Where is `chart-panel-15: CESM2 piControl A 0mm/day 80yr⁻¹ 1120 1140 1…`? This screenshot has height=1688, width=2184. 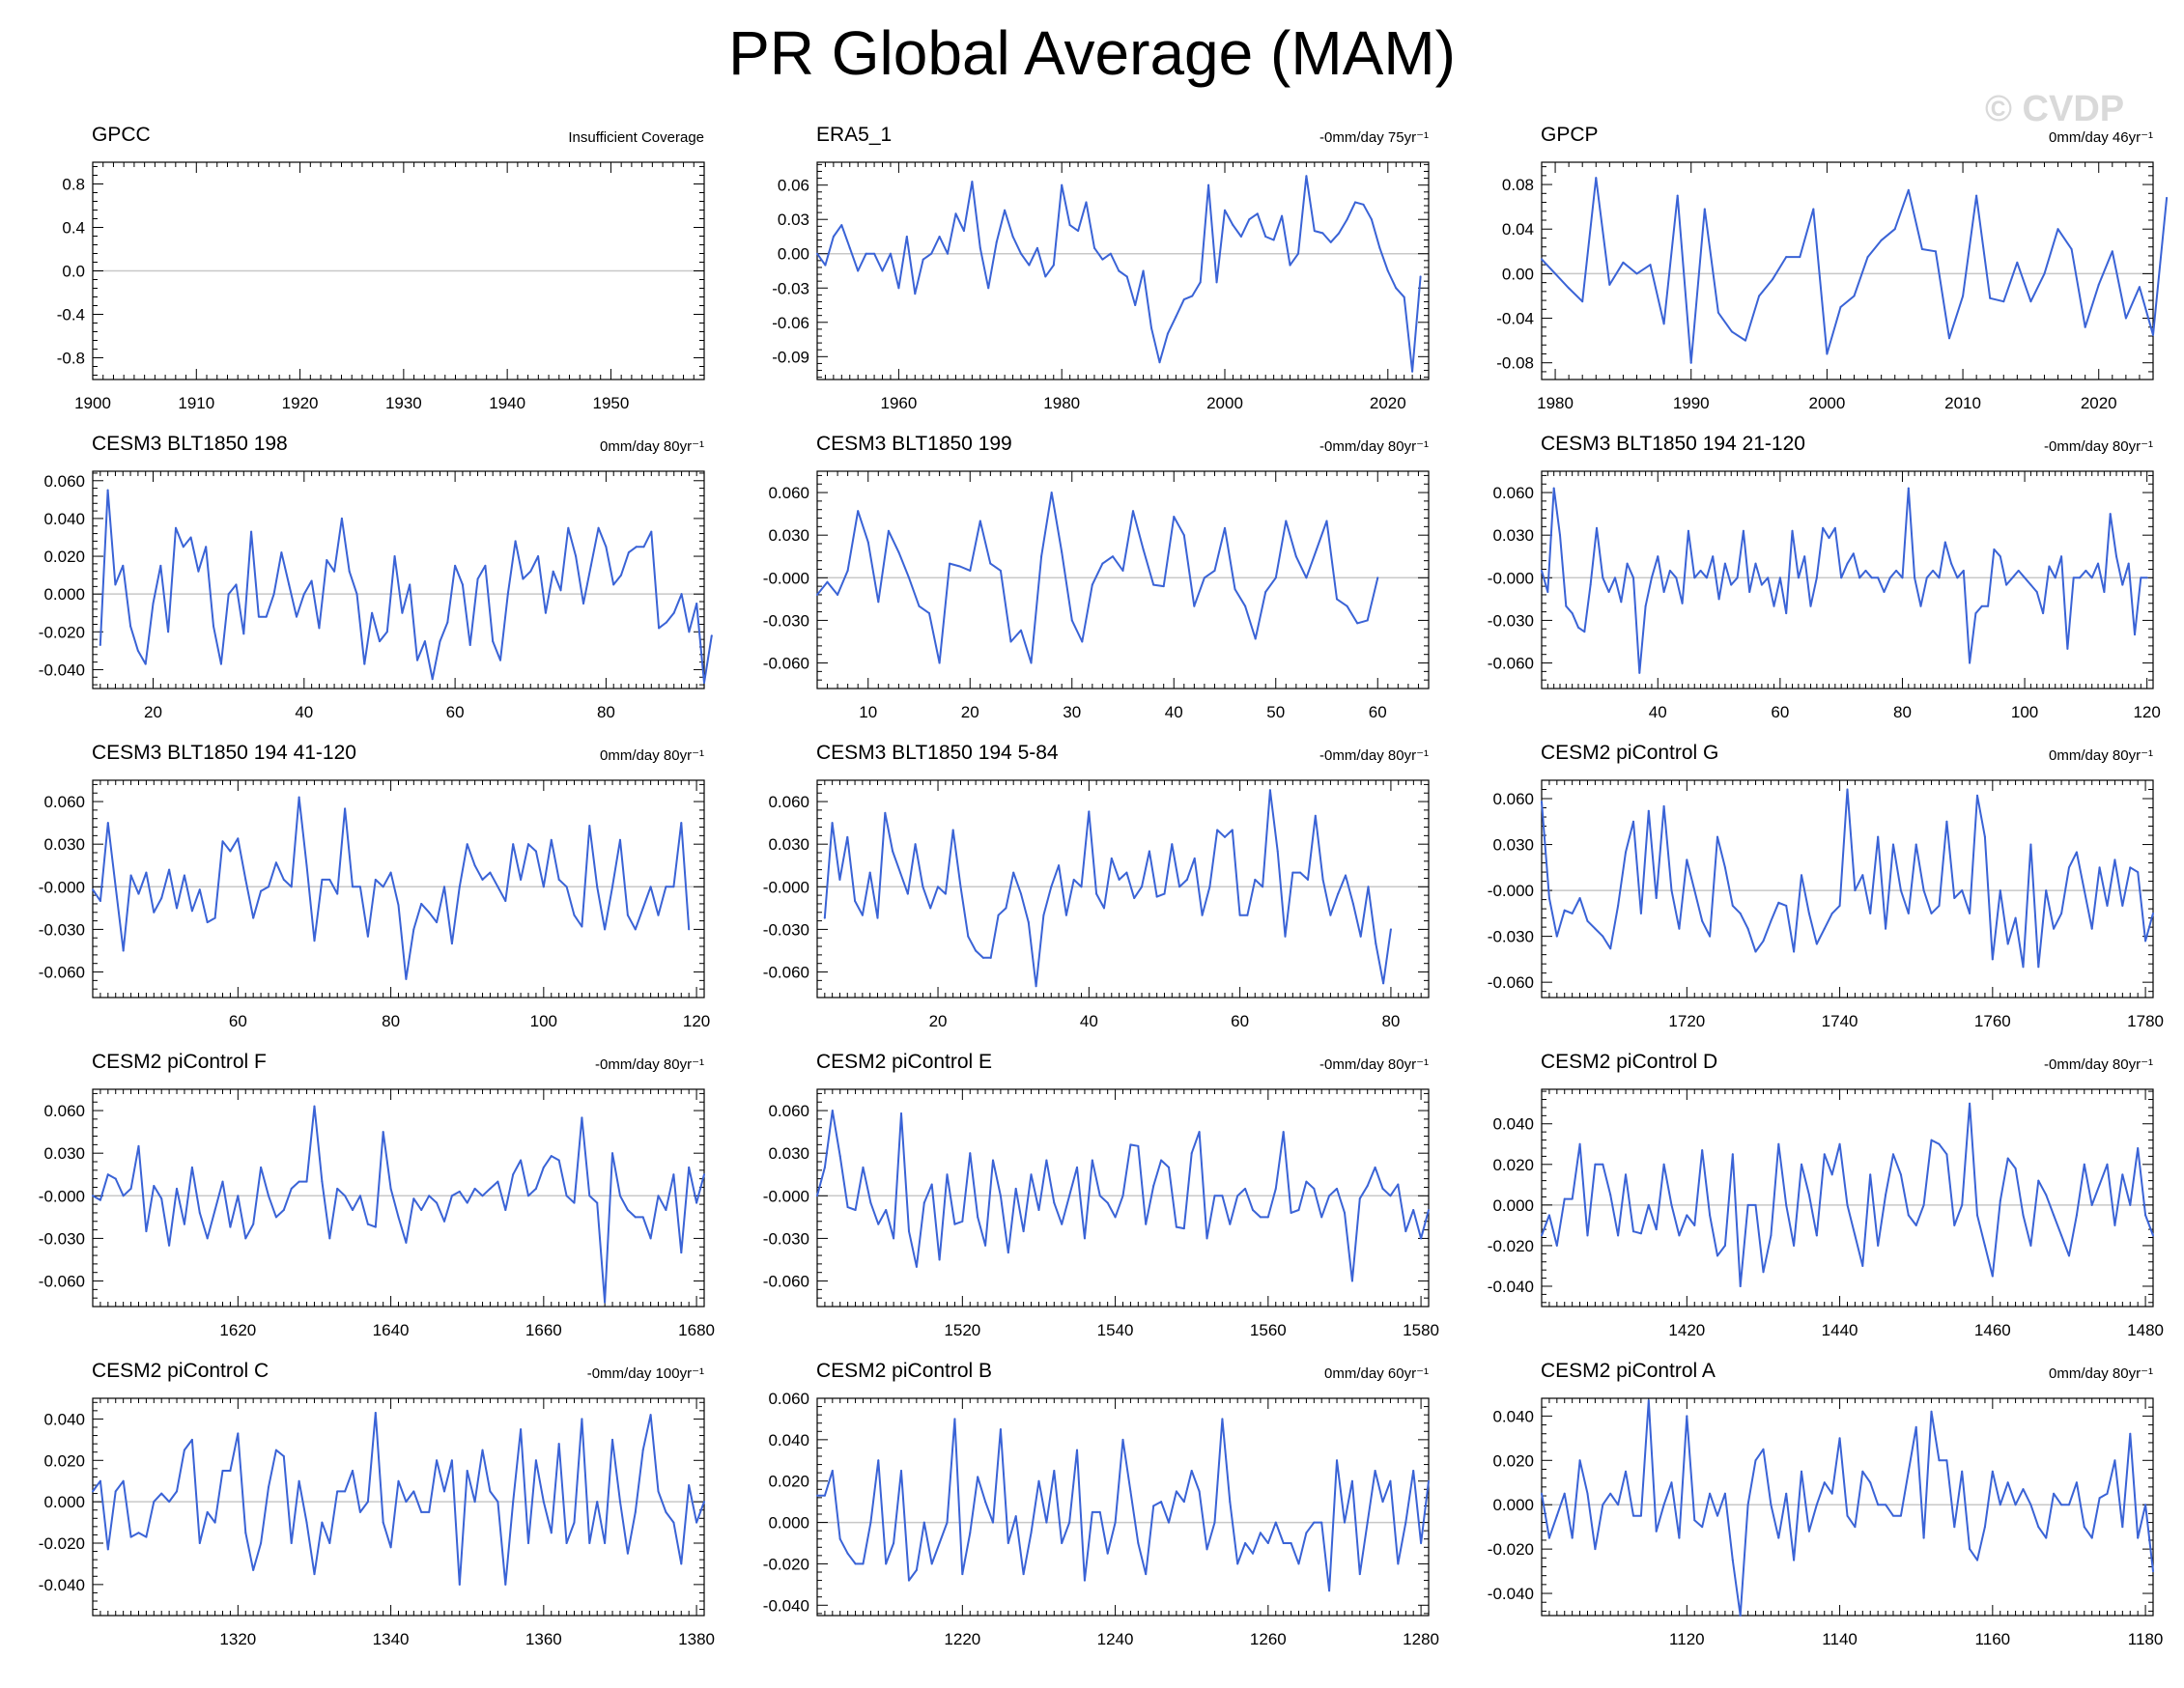 chart-panel-15: CESM2 piControl A 0mm/day 80yr⁻¹ 1120 1140 1… is located at coordinates (1826, 1504).